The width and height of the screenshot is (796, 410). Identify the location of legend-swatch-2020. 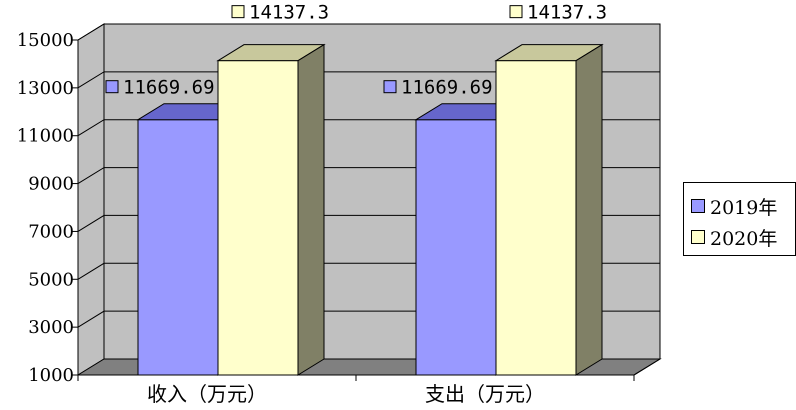
(698, 237).